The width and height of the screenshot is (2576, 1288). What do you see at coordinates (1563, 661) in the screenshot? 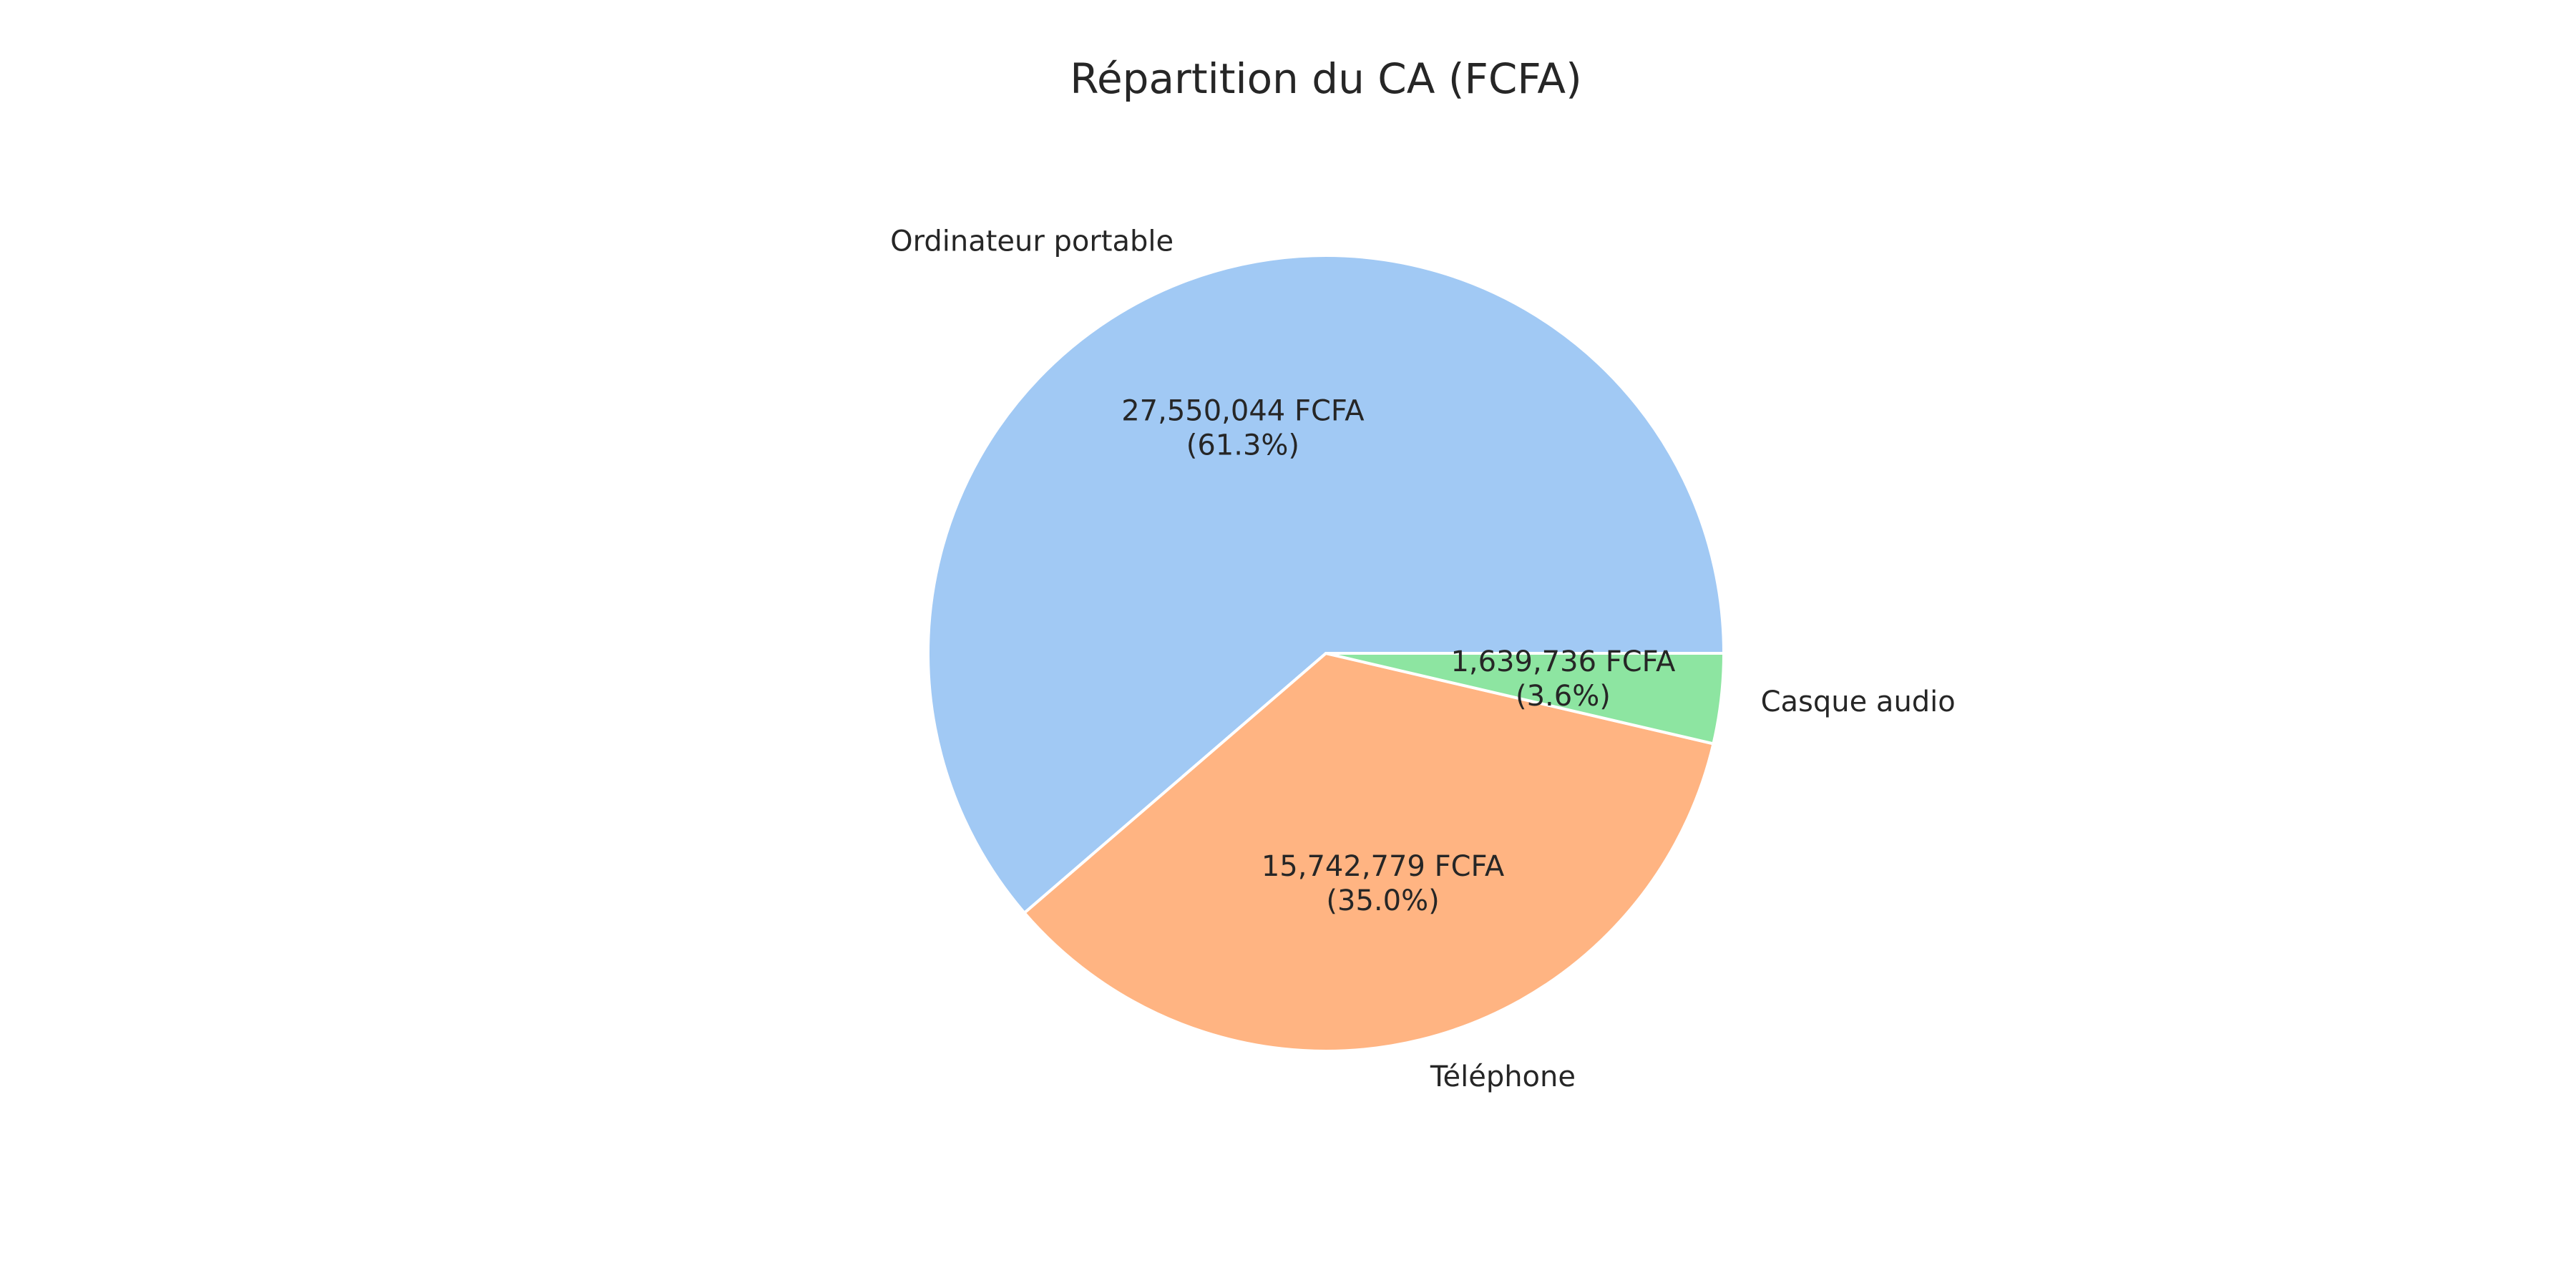
I see `slice-value-label: 1,639,736 FCFA` at bounding box center [1563, 661].